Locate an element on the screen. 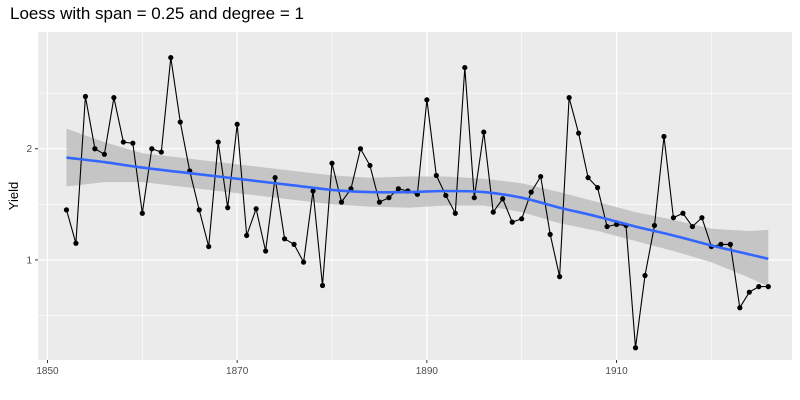 This screenshot has height=400, width=800. x-tick-label: 1910 is located at coordinates (616, 371).